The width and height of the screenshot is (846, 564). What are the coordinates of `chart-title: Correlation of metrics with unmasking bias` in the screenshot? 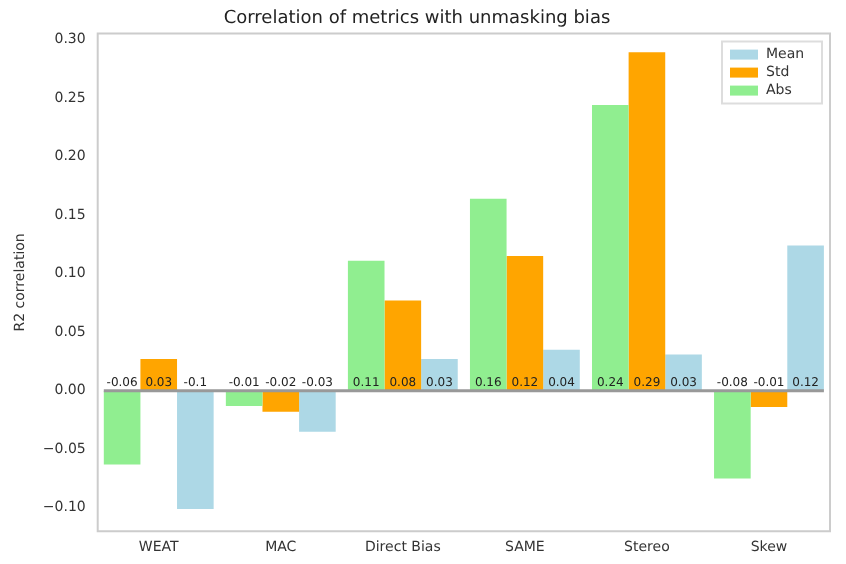 It's located at (417, 19).